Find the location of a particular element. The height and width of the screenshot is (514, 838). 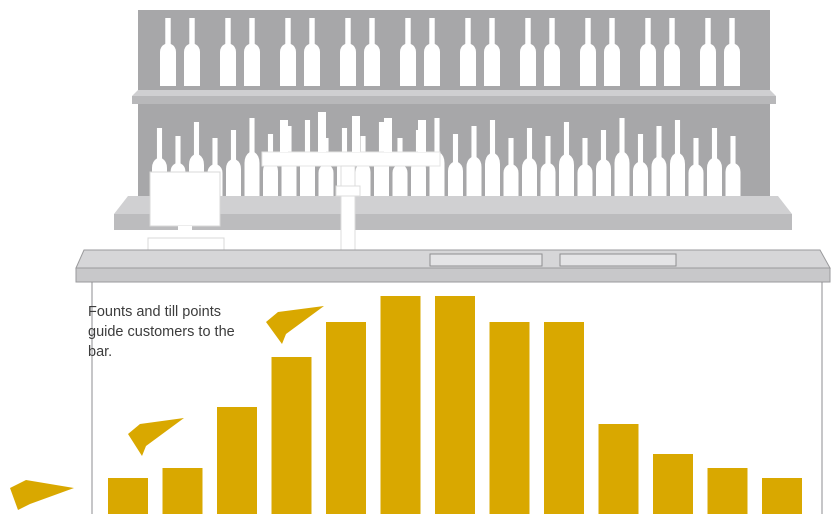

drip-tray-left is located at coordinates (486, 260).